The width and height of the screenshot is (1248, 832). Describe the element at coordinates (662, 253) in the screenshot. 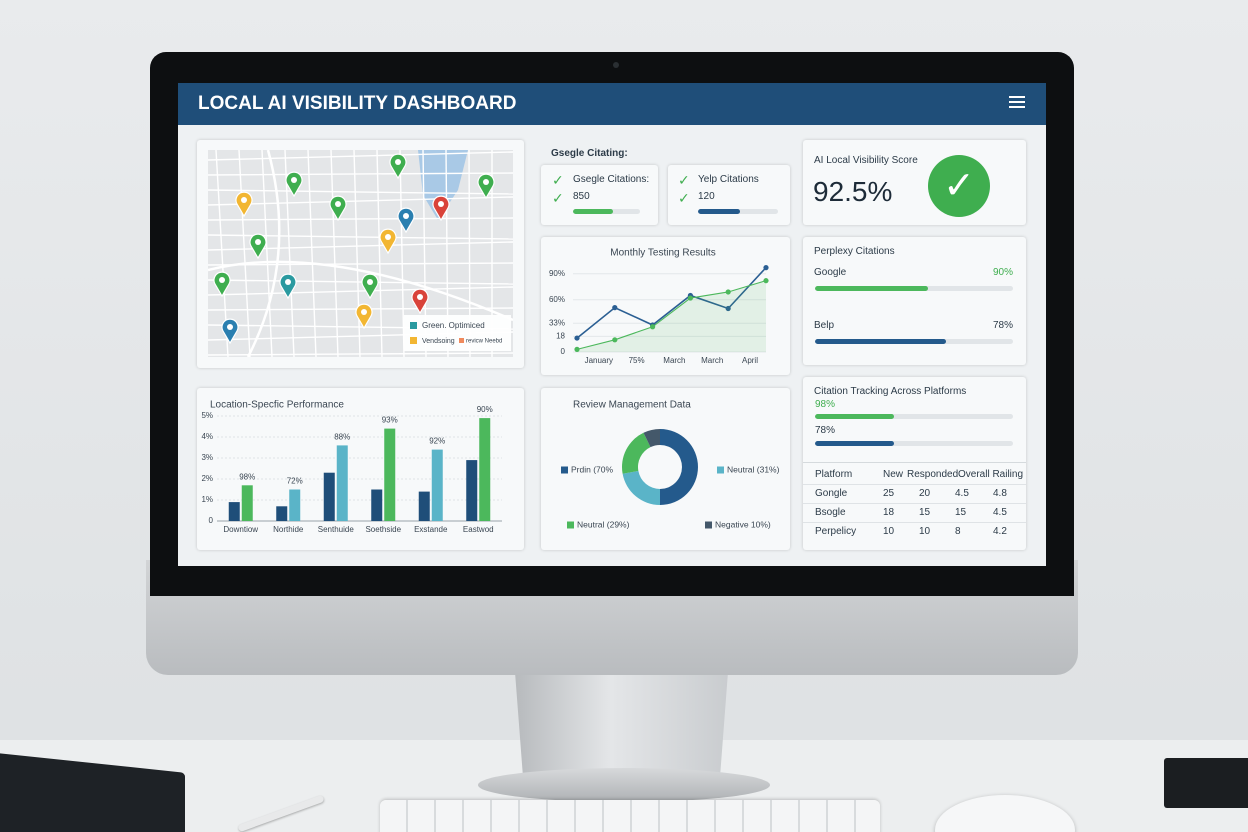

I see `chart-title: Monthly Testing Results` at that location.